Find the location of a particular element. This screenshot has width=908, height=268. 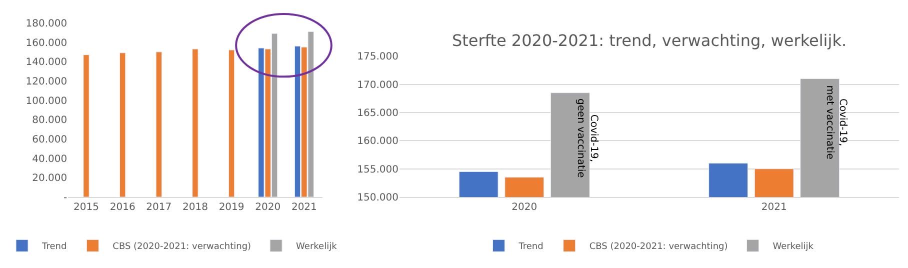

chart-title: Sterfte 2020-2021: trend, verwachting, werkelijk. is located at coordinates (649, 40).